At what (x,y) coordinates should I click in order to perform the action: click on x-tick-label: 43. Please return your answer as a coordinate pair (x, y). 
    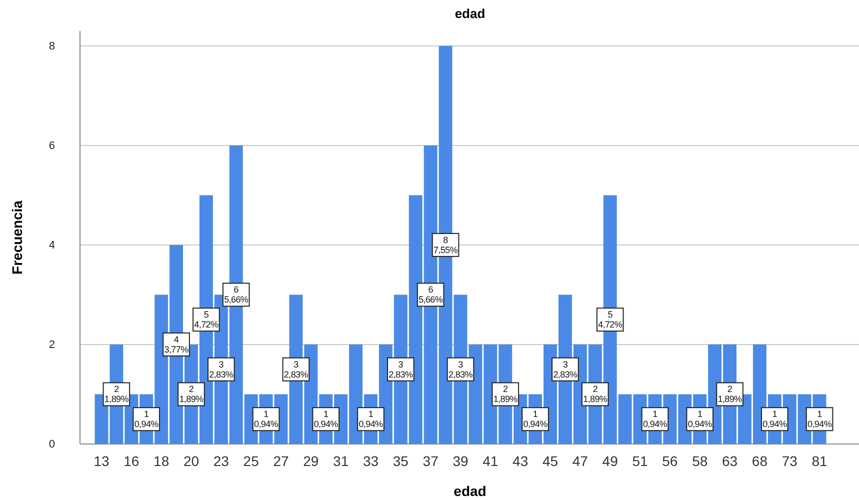
    Looking at the image, I should click on (520, 460).